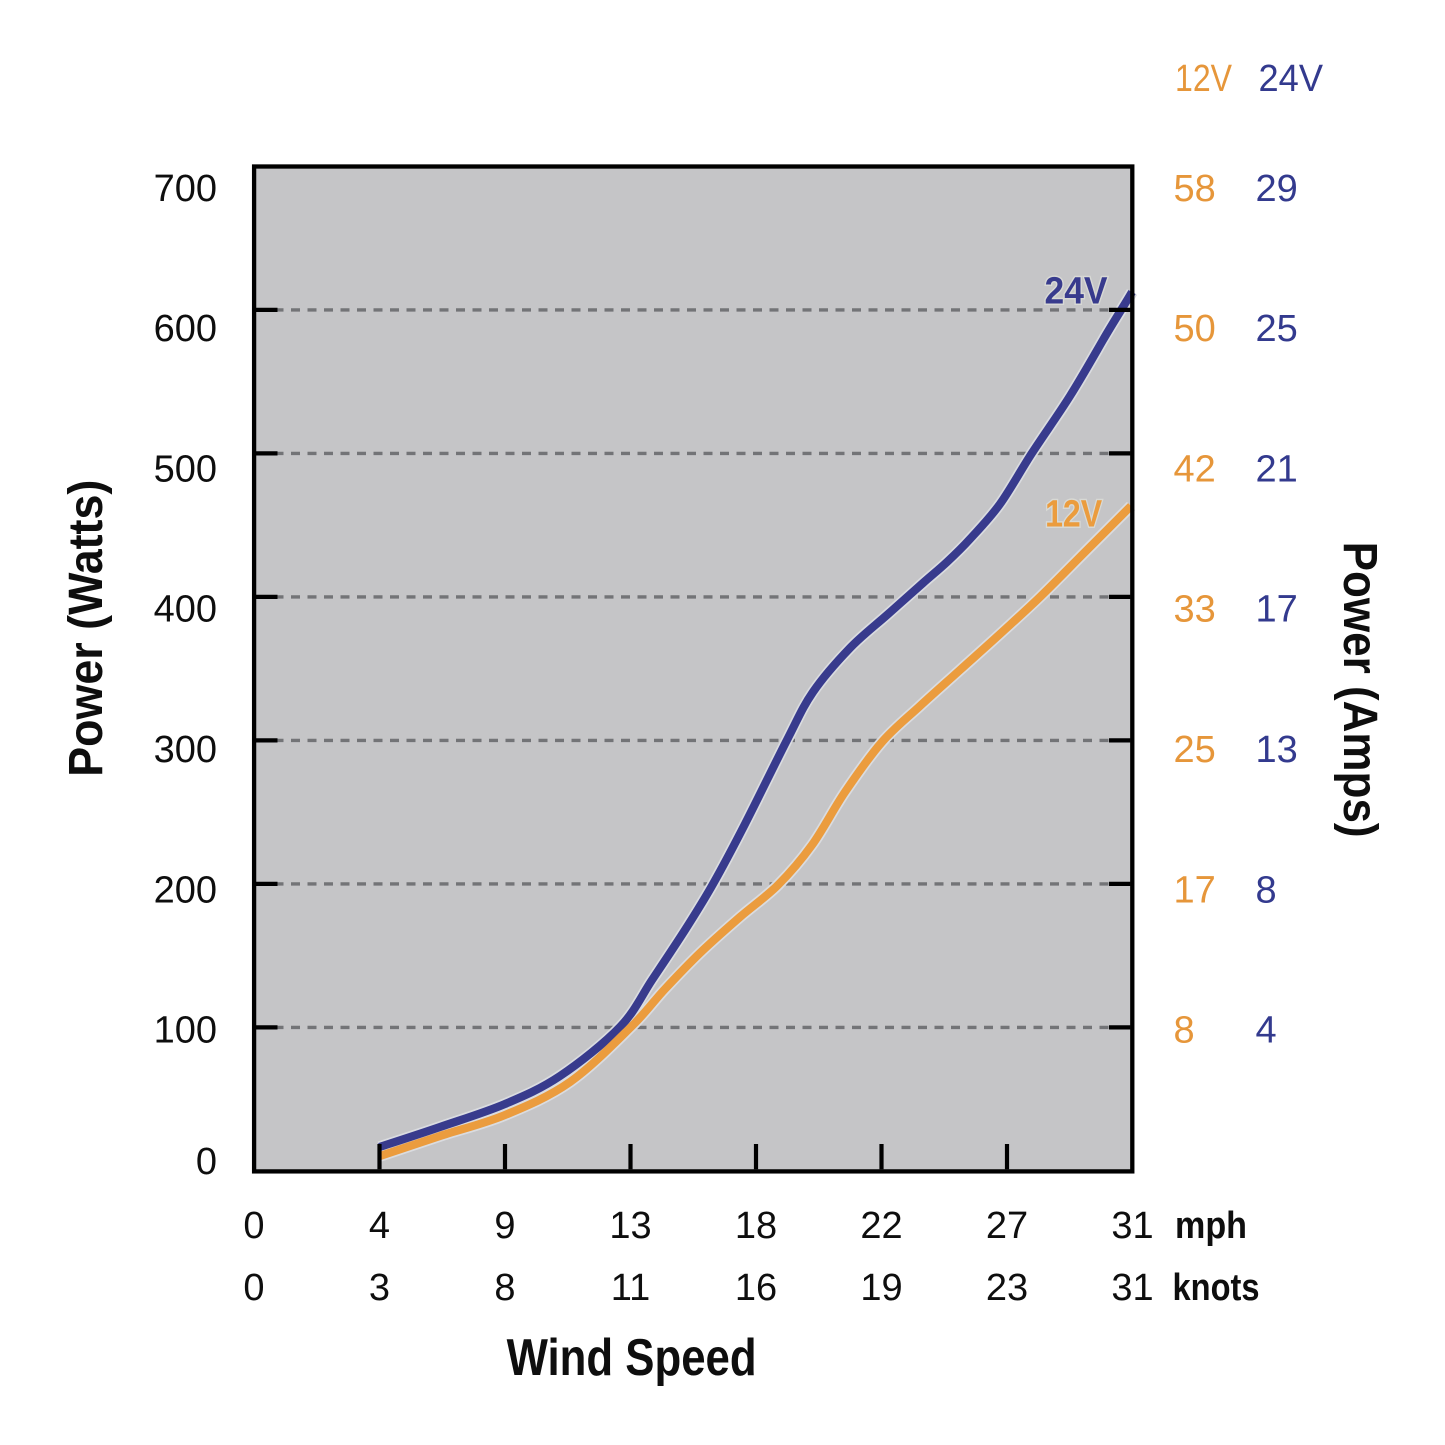  Describe the element at coordinates (632, 1357) in the screenshot. I see `svg-text: Wind Speed` at that location.